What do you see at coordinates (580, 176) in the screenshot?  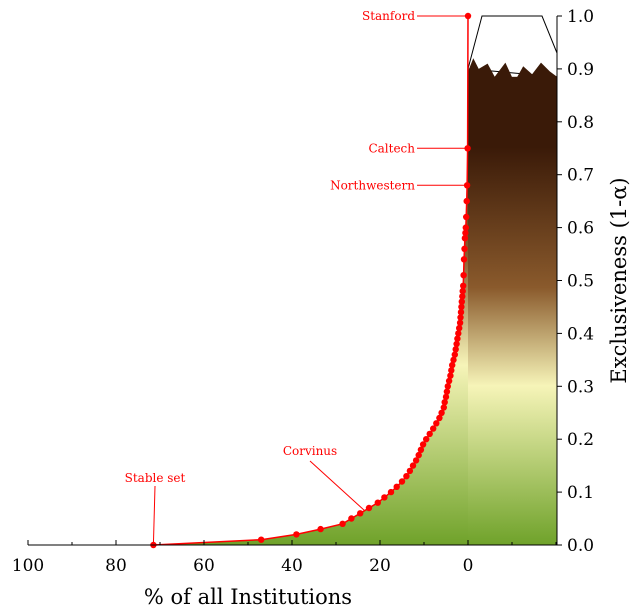 I see `y-tick-label: 0.7` at bounding box center [580, 176].